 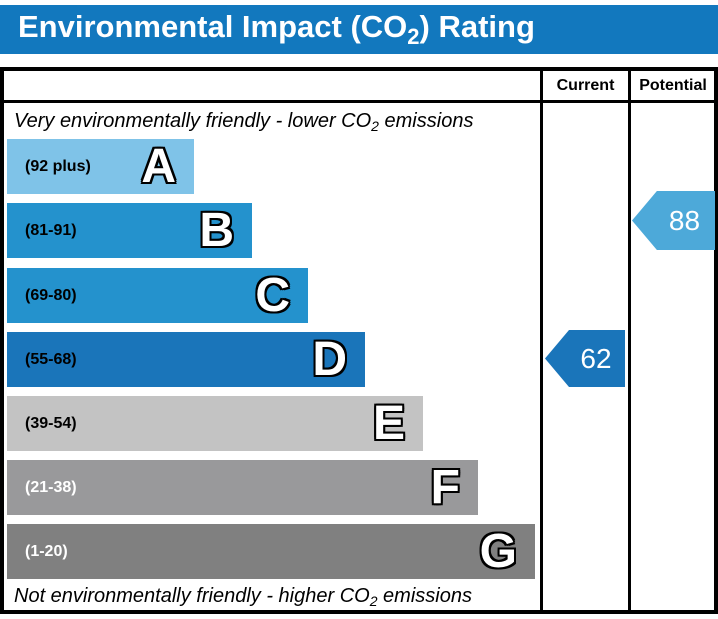 What do you see at coordinates (477, 26) in the screenshot?
I see `page-title-suffix: ) Rating` at bounding box center [477, 26].